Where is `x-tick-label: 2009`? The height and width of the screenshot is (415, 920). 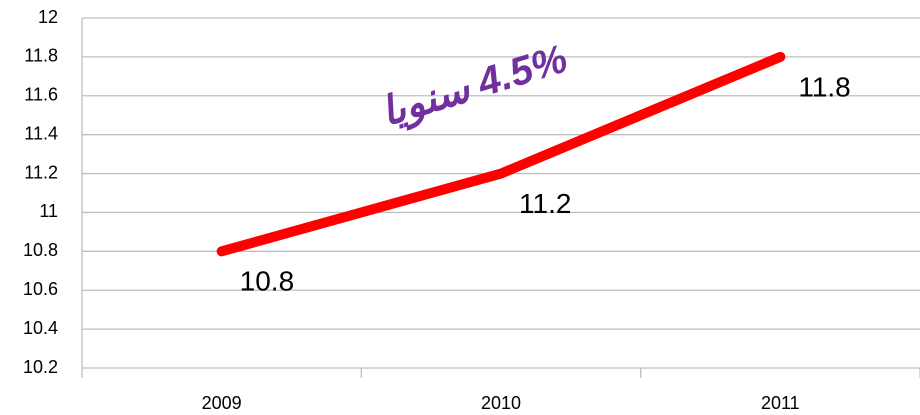 x-tick-label: 2009 is located at coordinates (222, 403).